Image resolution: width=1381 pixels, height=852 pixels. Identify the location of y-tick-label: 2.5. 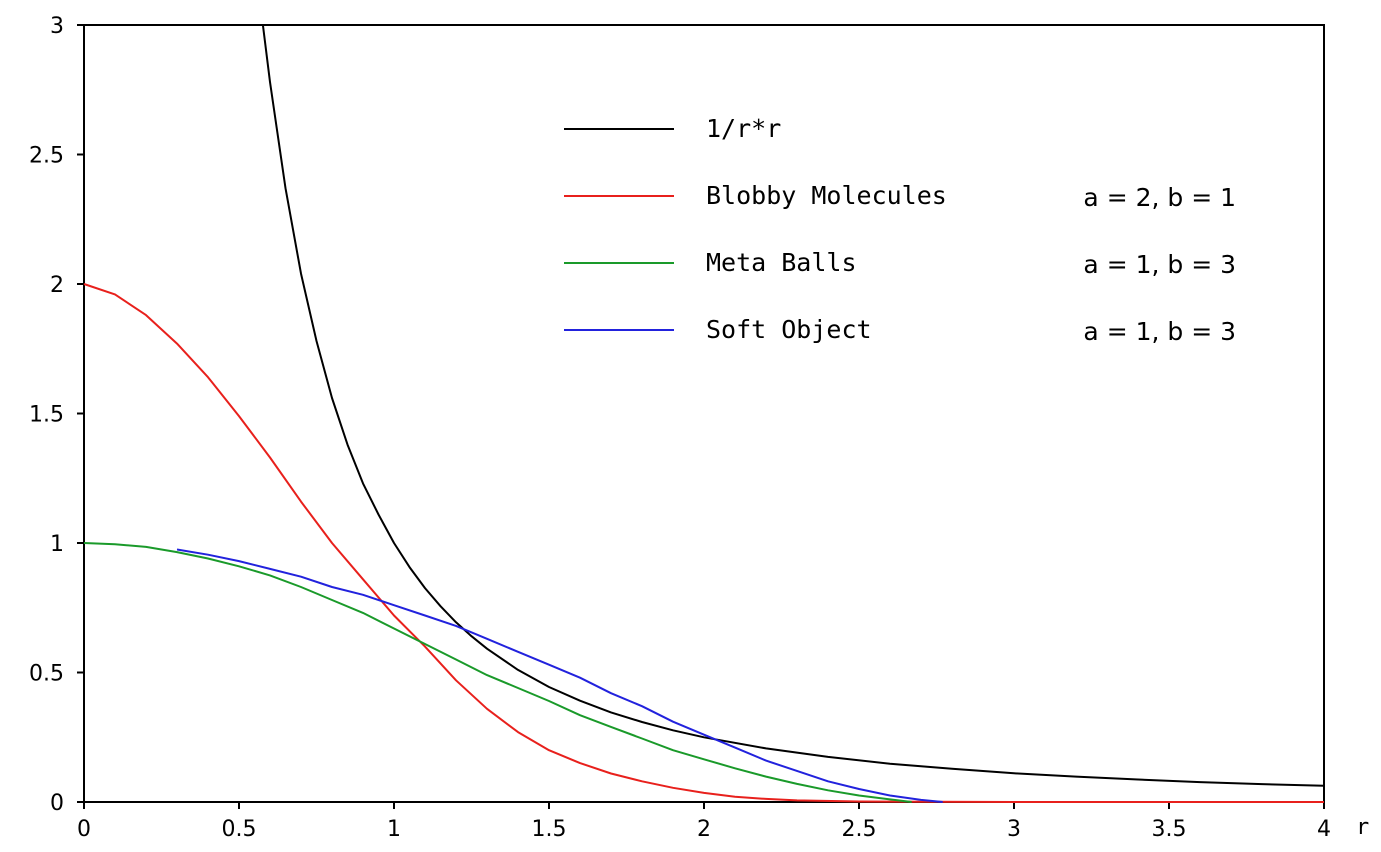
(46, 156).